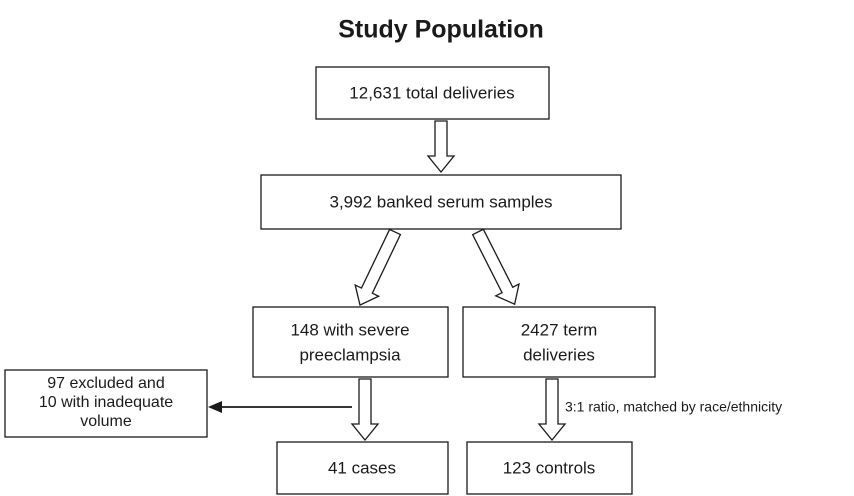  What do you see at coordinates (106, 421) in the screenshot?
I see `node-label: volume` at bounding box center [106, 421].